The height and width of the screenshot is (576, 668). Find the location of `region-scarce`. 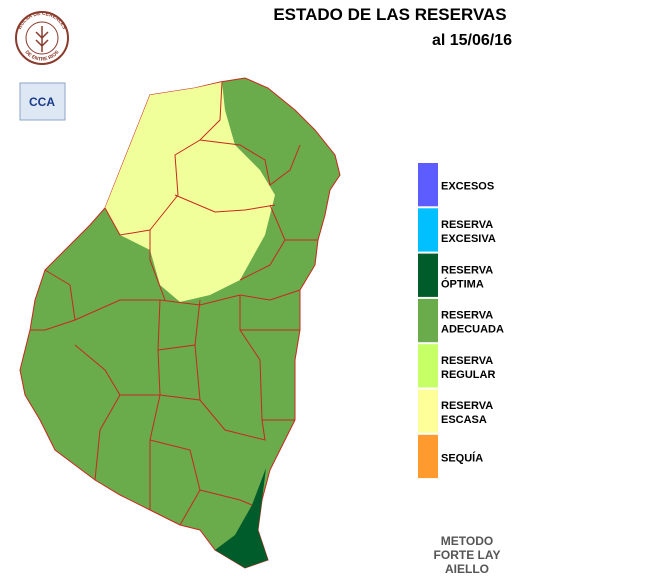

region-scarce is located at coordinates (190, 192).